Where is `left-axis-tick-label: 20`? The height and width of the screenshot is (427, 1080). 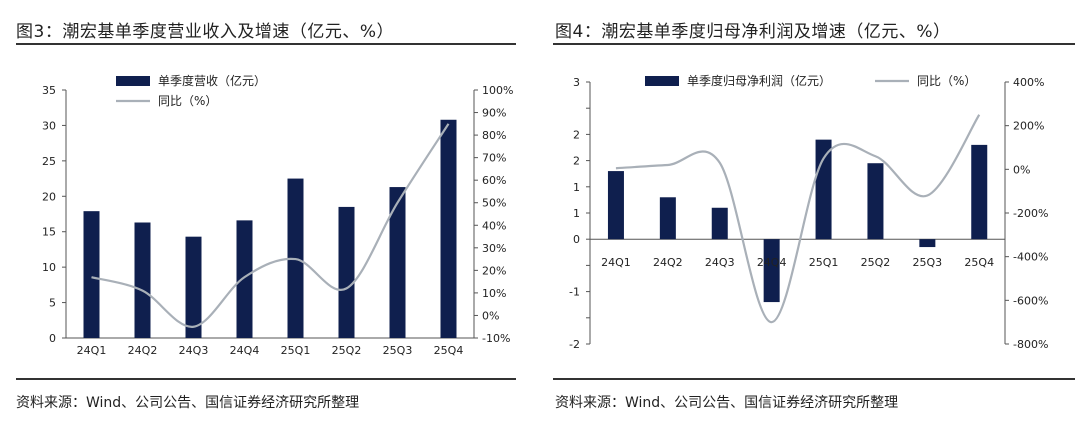 left-axis-tick-label: 20 is located at coordinates (49, 196).